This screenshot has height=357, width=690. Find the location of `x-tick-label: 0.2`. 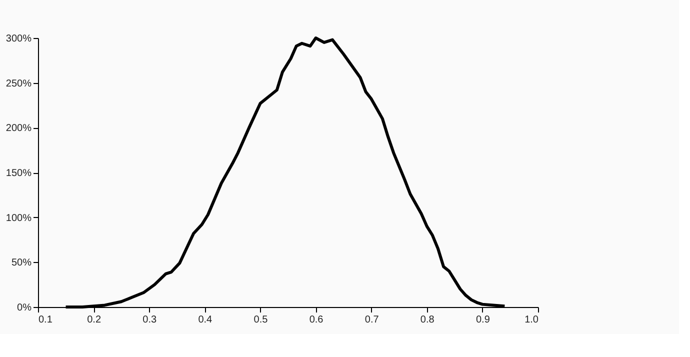

x-tick-label: 0.2 is located at coordinates (94, 320).